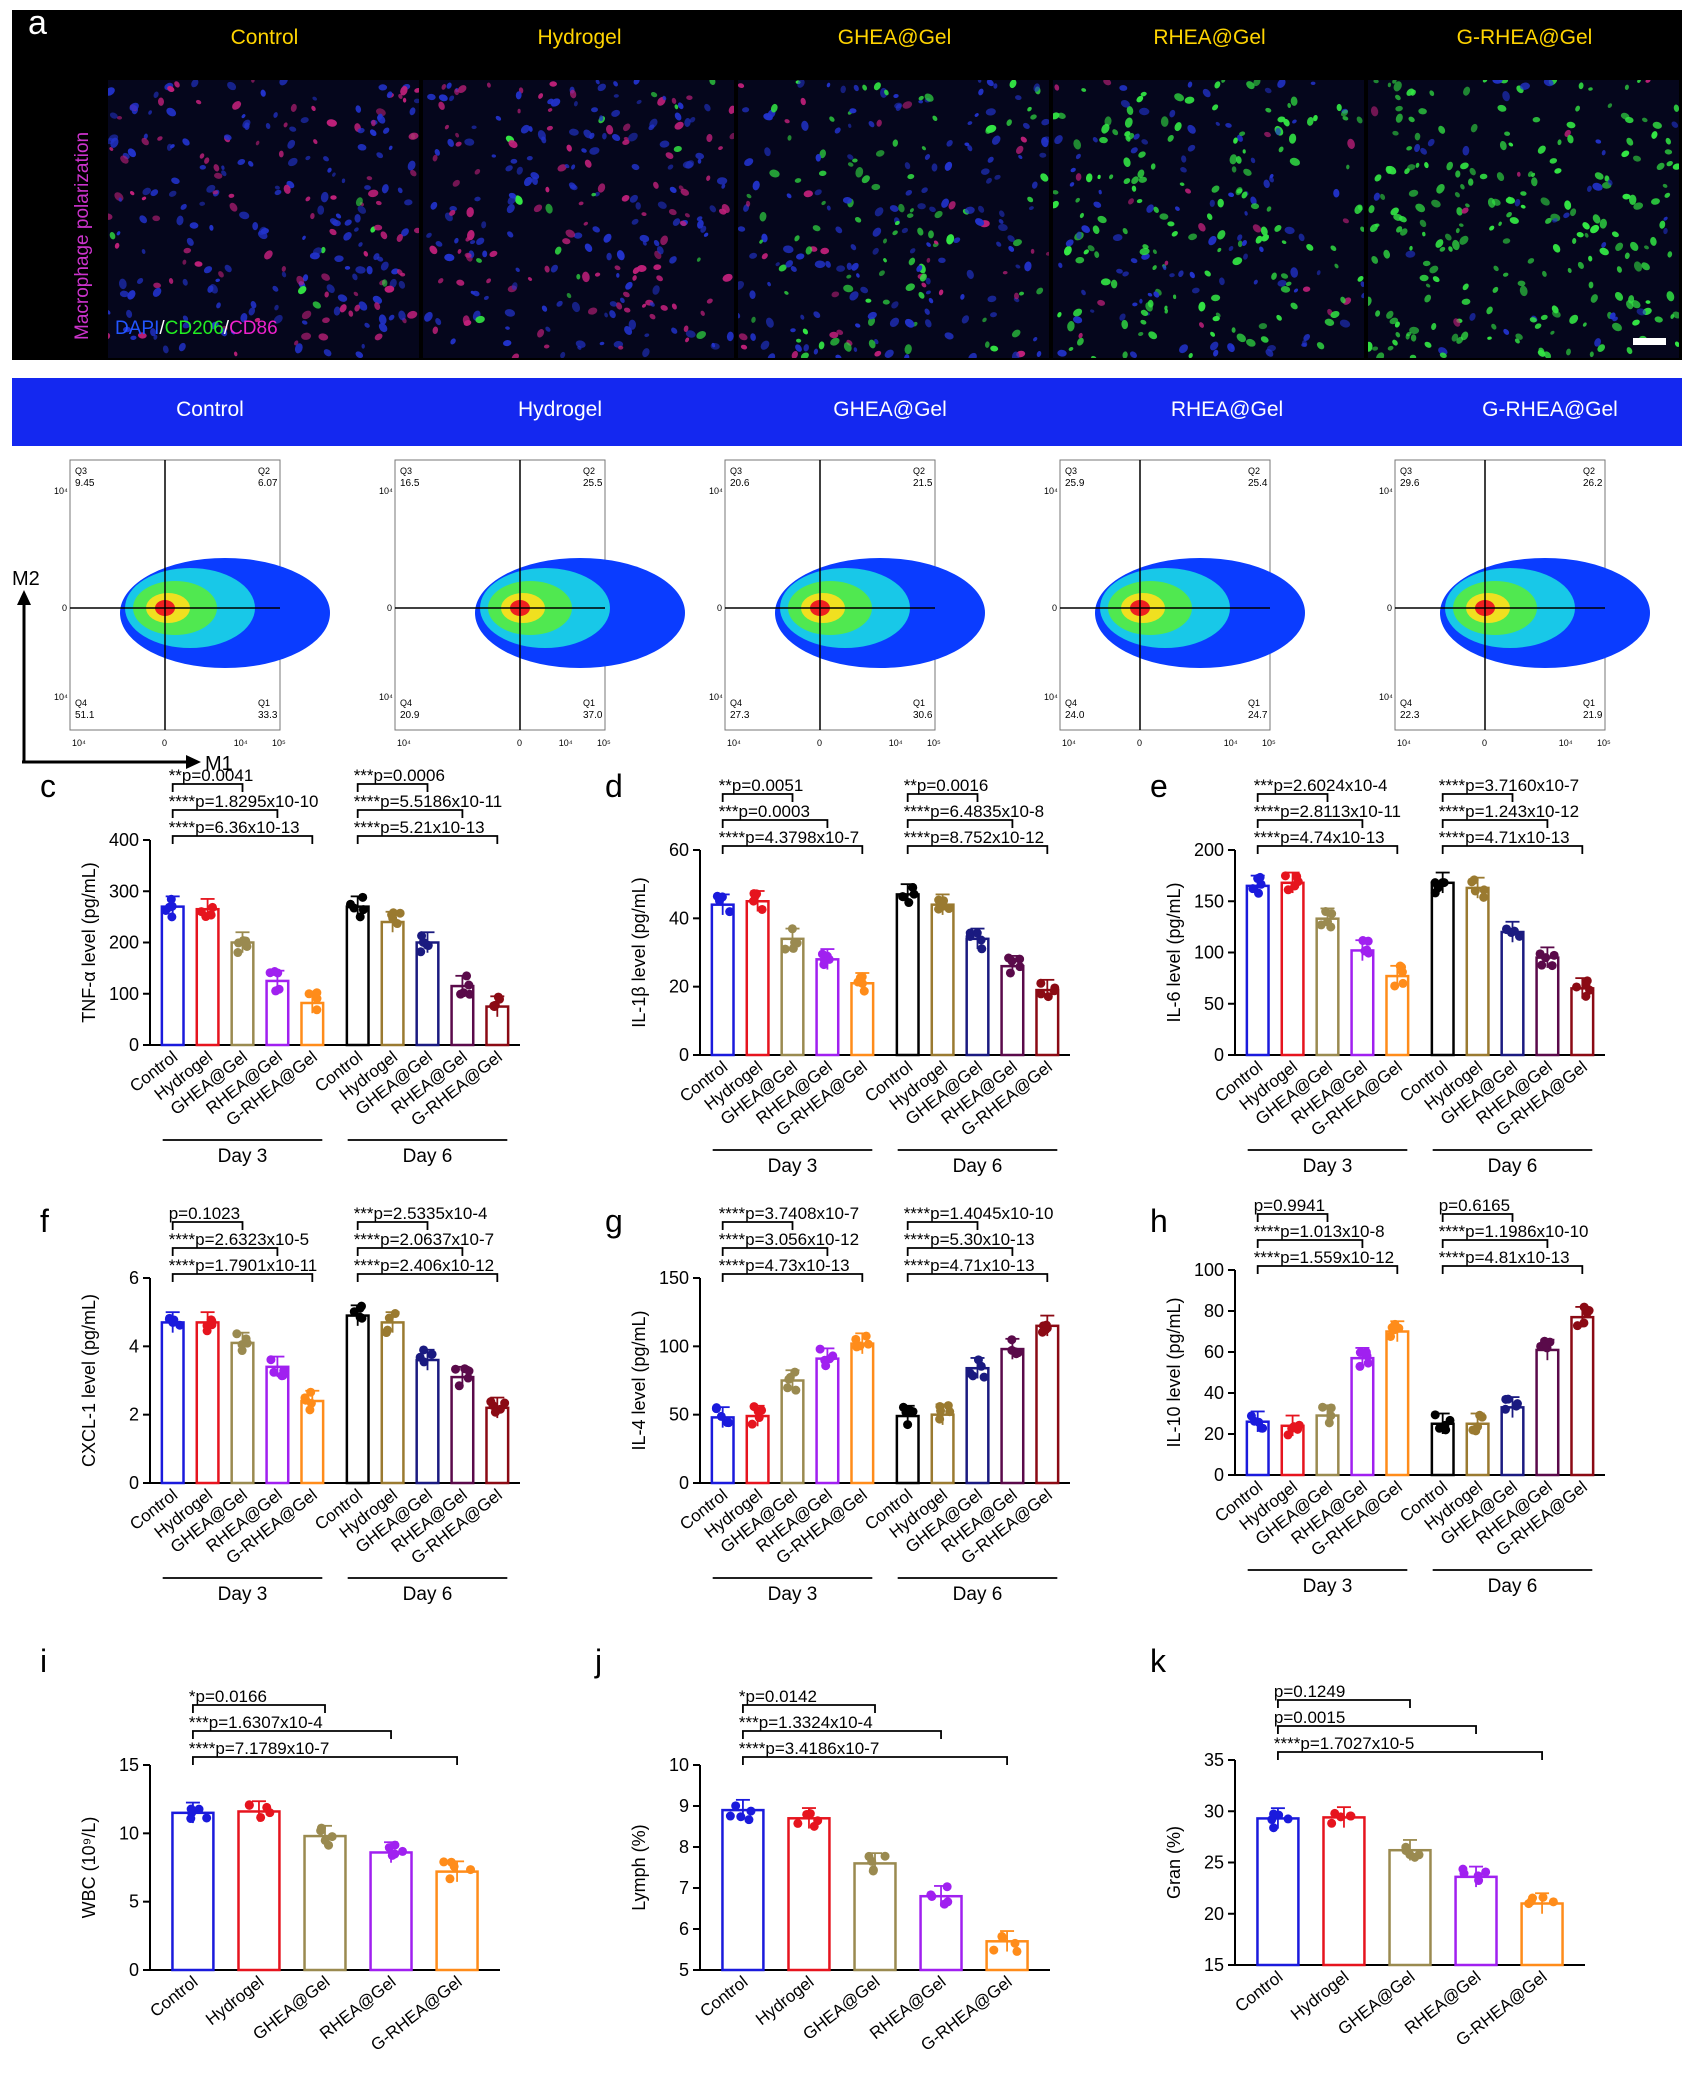  What do you see at coordinates (82, 235) in the screenshot?
I see `panel-a-side-label: Macrophage polarization` at bounding box center [82, 235].